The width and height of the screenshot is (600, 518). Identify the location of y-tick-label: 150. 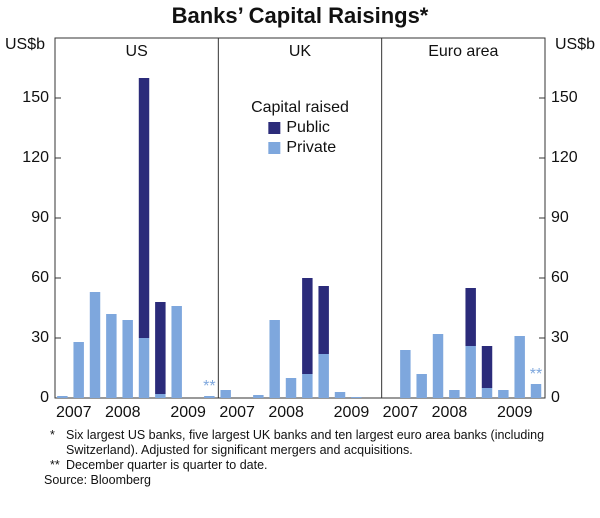
(35, 97).